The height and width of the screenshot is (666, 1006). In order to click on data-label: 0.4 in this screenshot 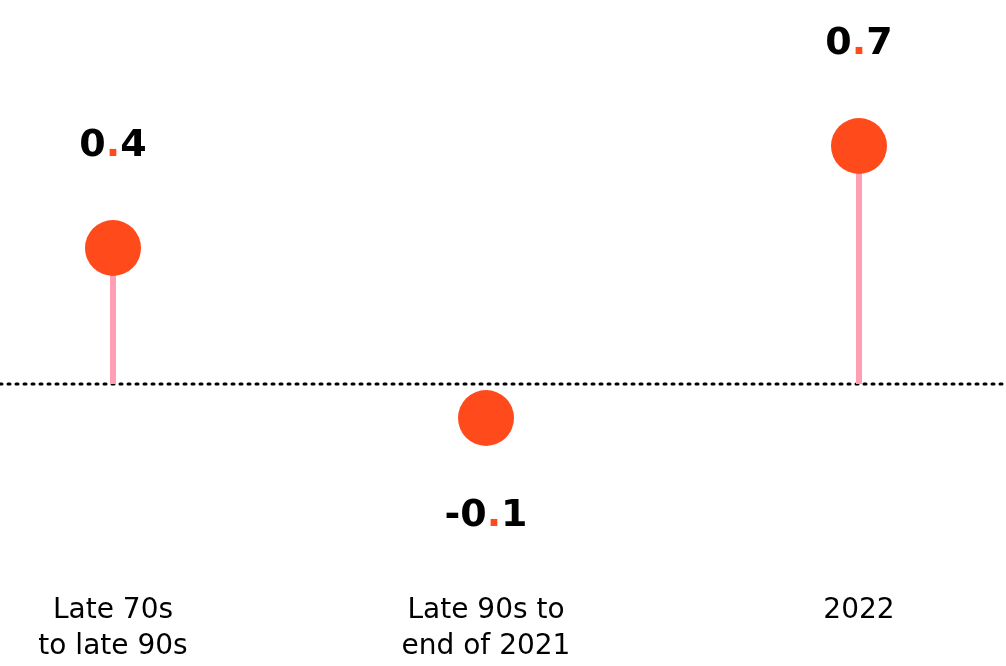, I will do `click(113, 143)`.